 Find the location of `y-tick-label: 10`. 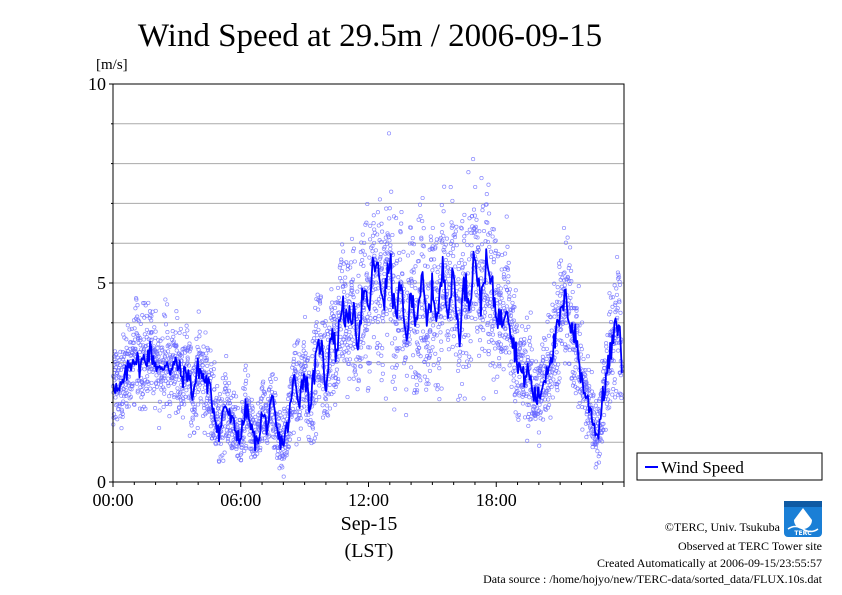

y-tick-label: 10 is located at coordinates (97, 84).